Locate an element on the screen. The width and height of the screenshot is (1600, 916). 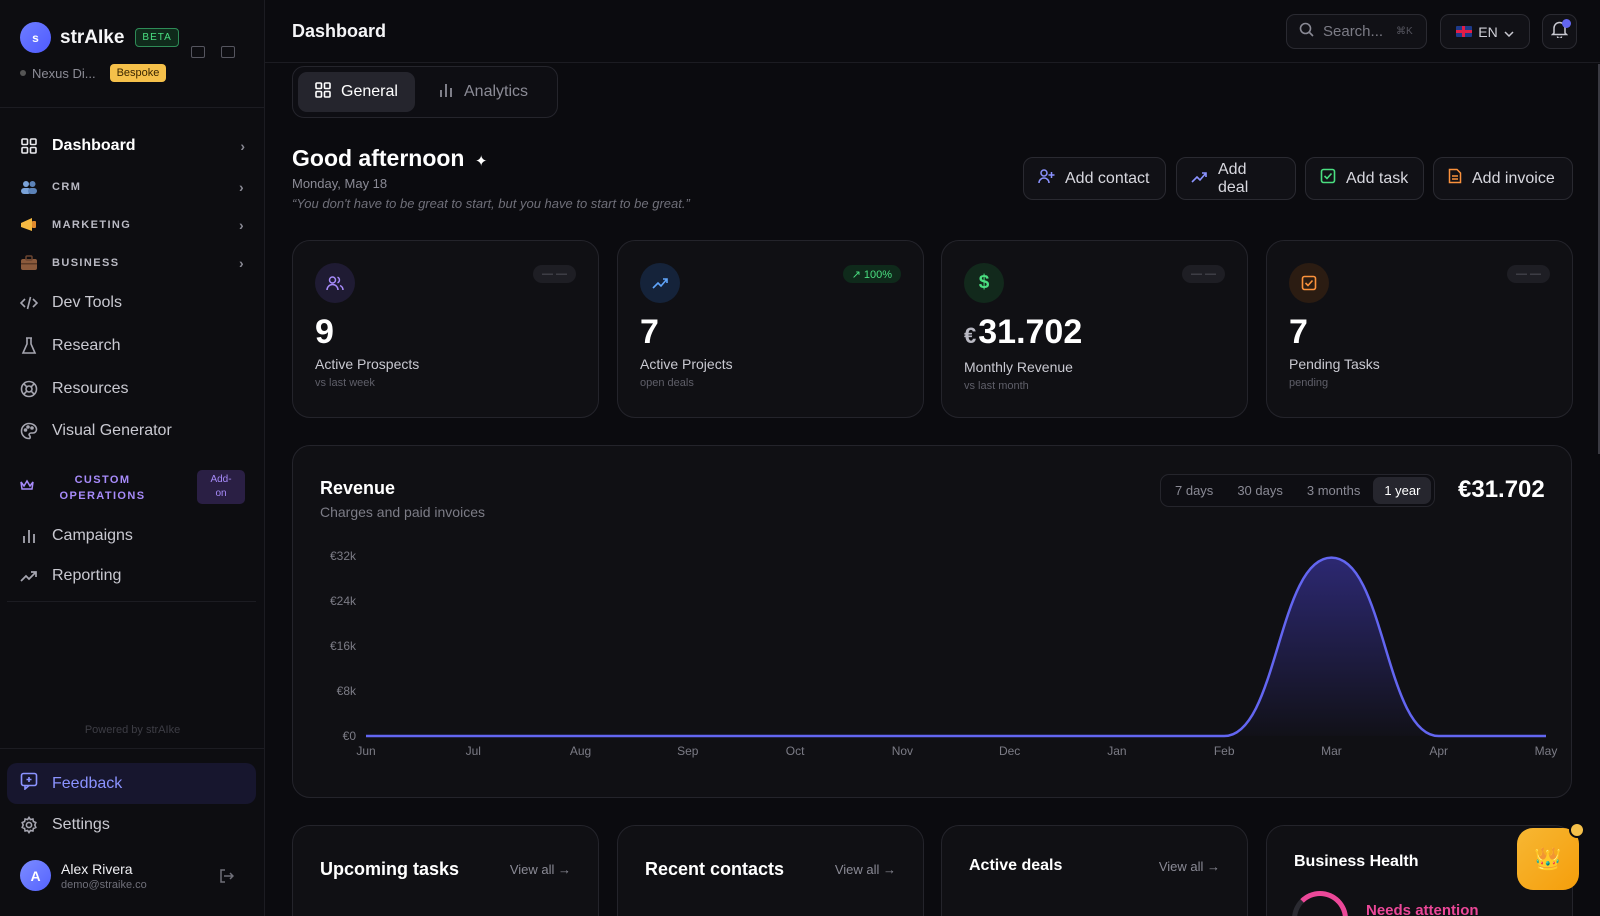
add-invoice-button: Add invoice is located at coordinates (1503, 178).